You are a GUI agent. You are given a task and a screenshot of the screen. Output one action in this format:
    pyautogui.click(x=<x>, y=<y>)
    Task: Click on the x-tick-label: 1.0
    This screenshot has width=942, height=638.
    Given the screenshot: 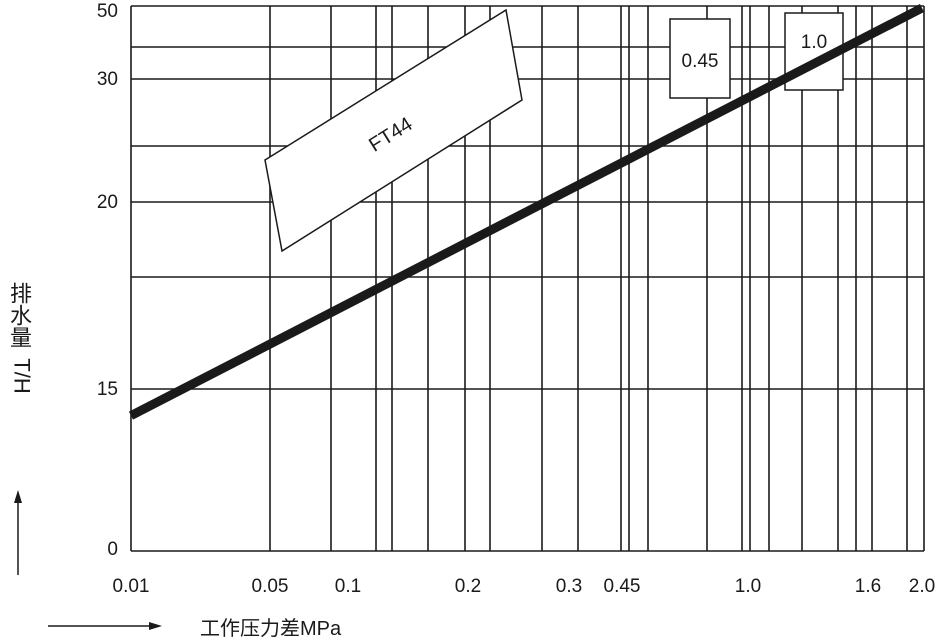 What is the action you would take?
    pyautogui.click(x=748, y=586)
    